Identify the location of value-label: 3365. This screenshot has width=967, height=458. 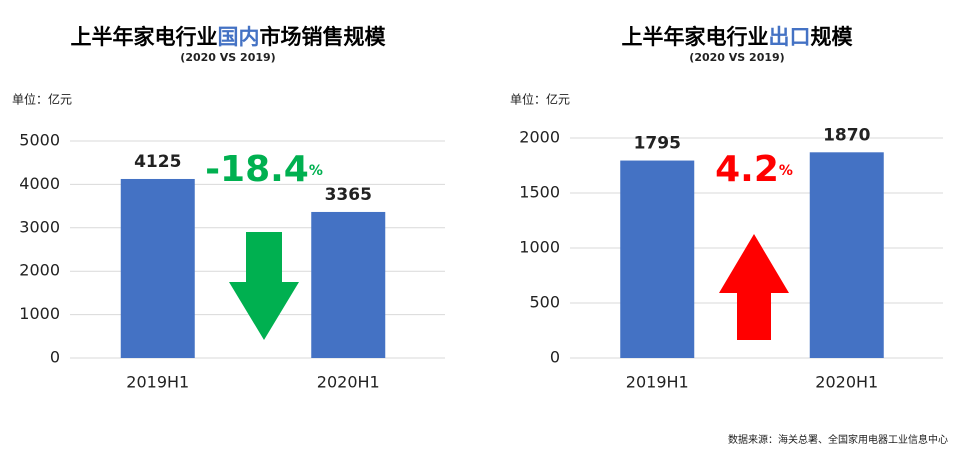
(348, 195).